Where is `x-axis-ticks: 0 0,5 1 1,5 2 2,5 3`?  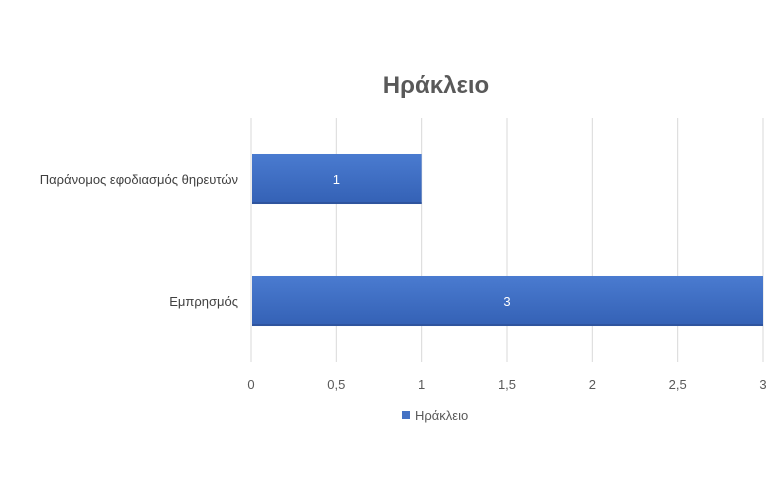 x-axis-ticks: 0 0,5 1 1,5 2 2,5 3 is located at coordinates (506, 384).